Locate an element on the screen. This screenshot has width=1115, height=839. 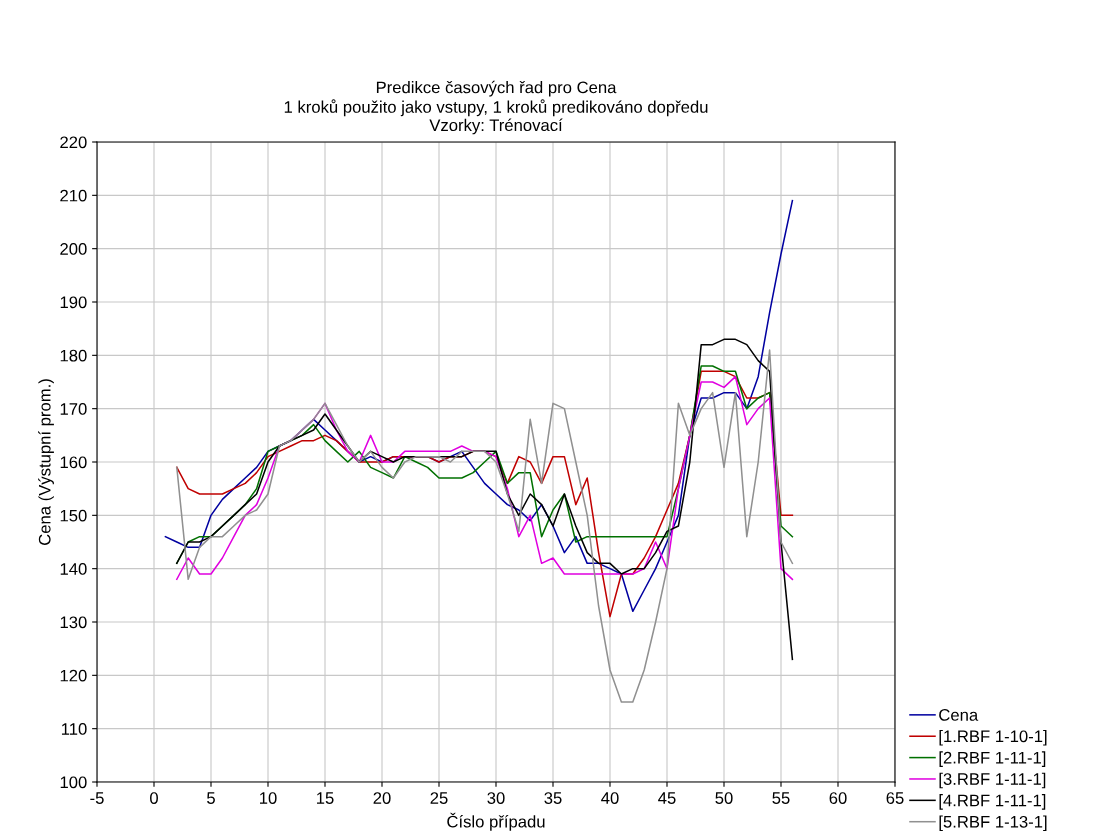
y-axis-title: Cena (Výstupní prom.) is located at coordinates (46, 462).